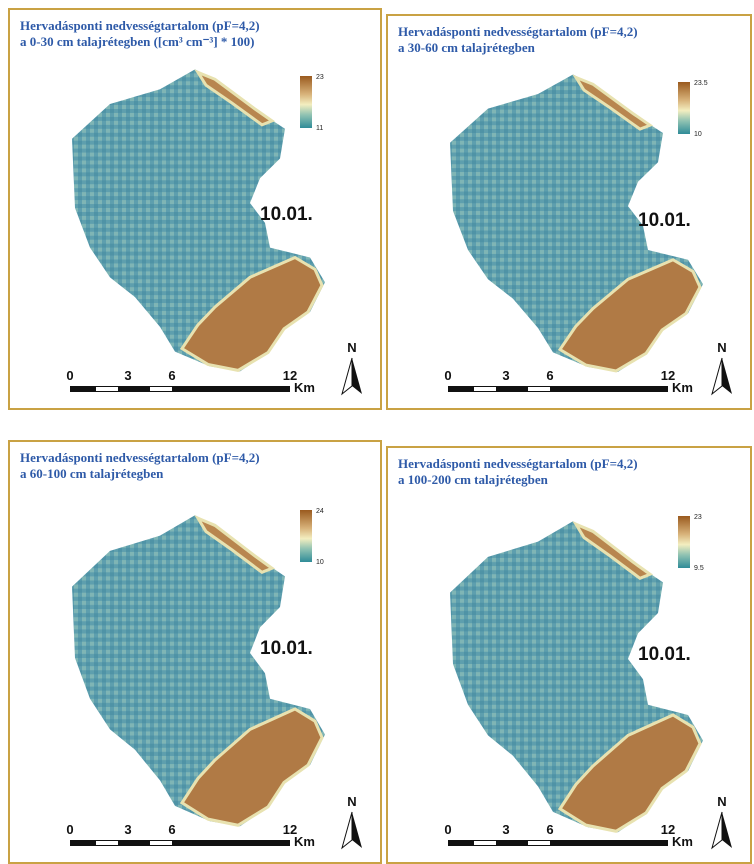 The image size is (754, 864). What do you see at coordinates (467, 47) in the screenshot?
I see `panel-title: a 30-60 cm talajrétegben` at bounding box center [467, 47].